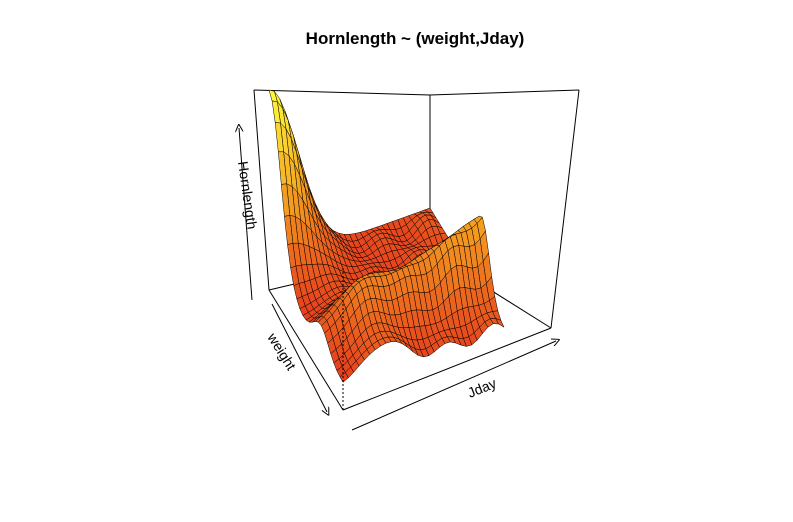 The image size is (793, 522). Describe the element at coordinates (247, 195) in the screenshot. I see `zaxis-label: Hornlength` at that location.